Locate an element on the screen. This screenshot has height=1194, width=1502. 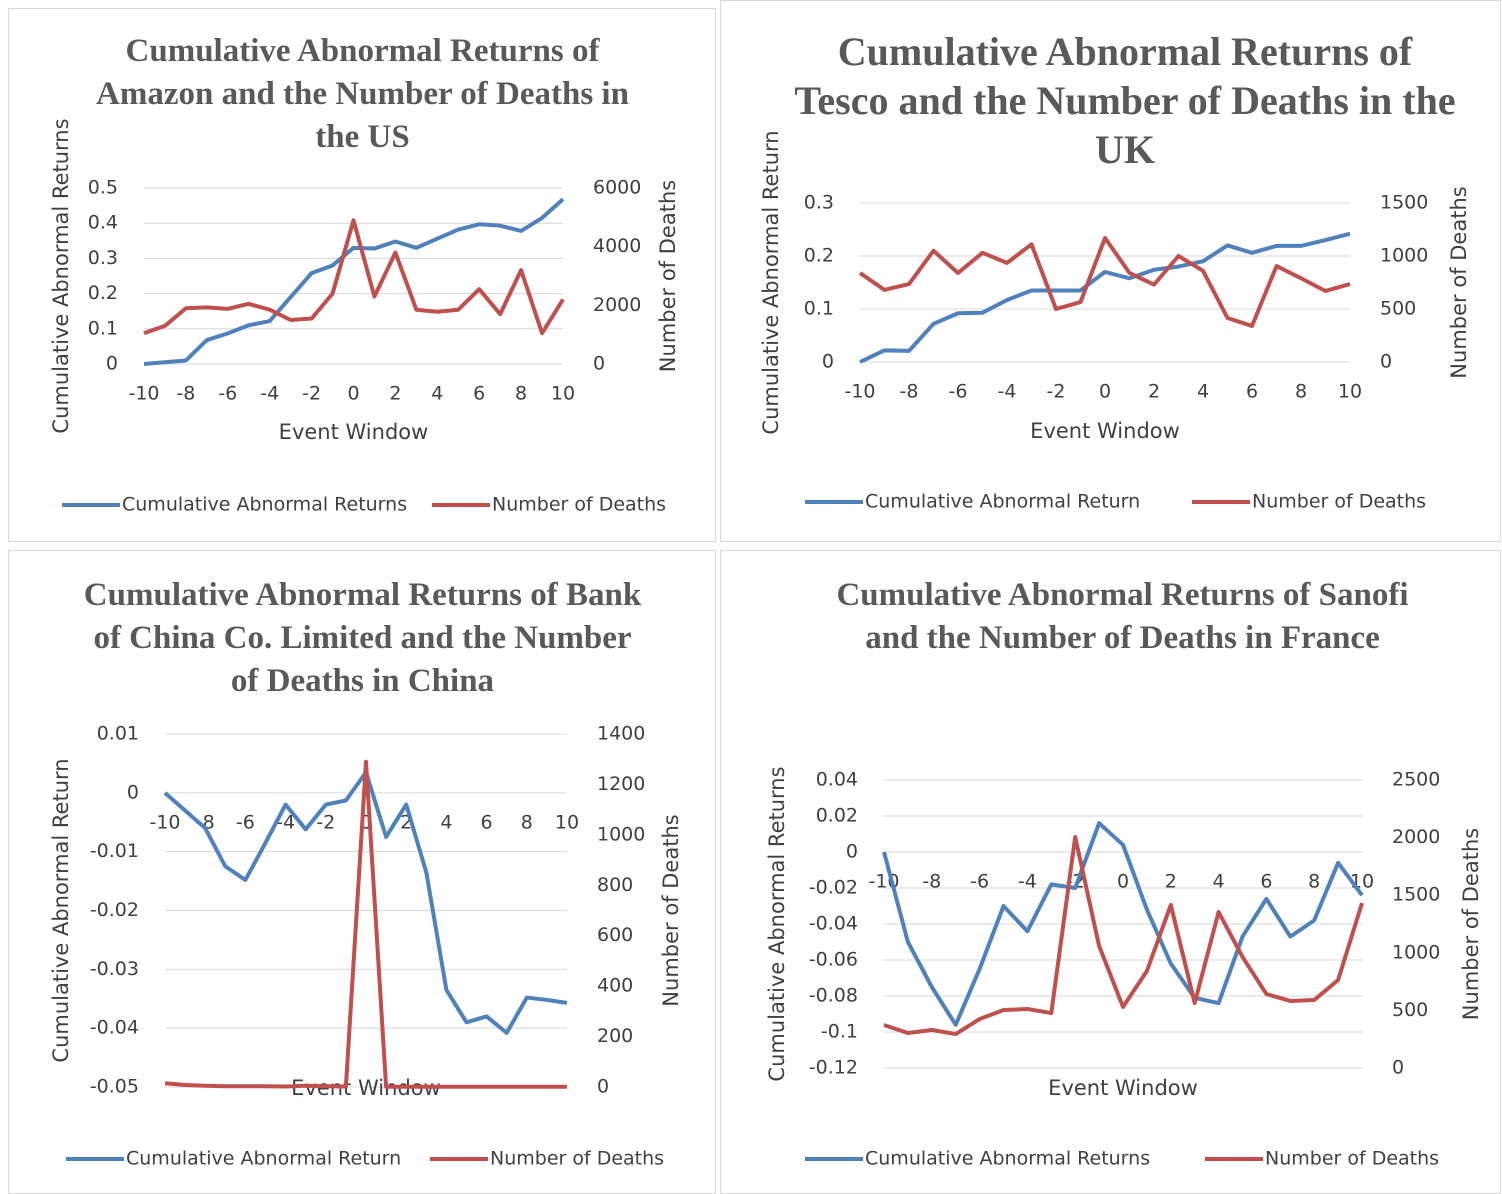
y2-tick-label: 200 is located at coordinates (615, 1036).